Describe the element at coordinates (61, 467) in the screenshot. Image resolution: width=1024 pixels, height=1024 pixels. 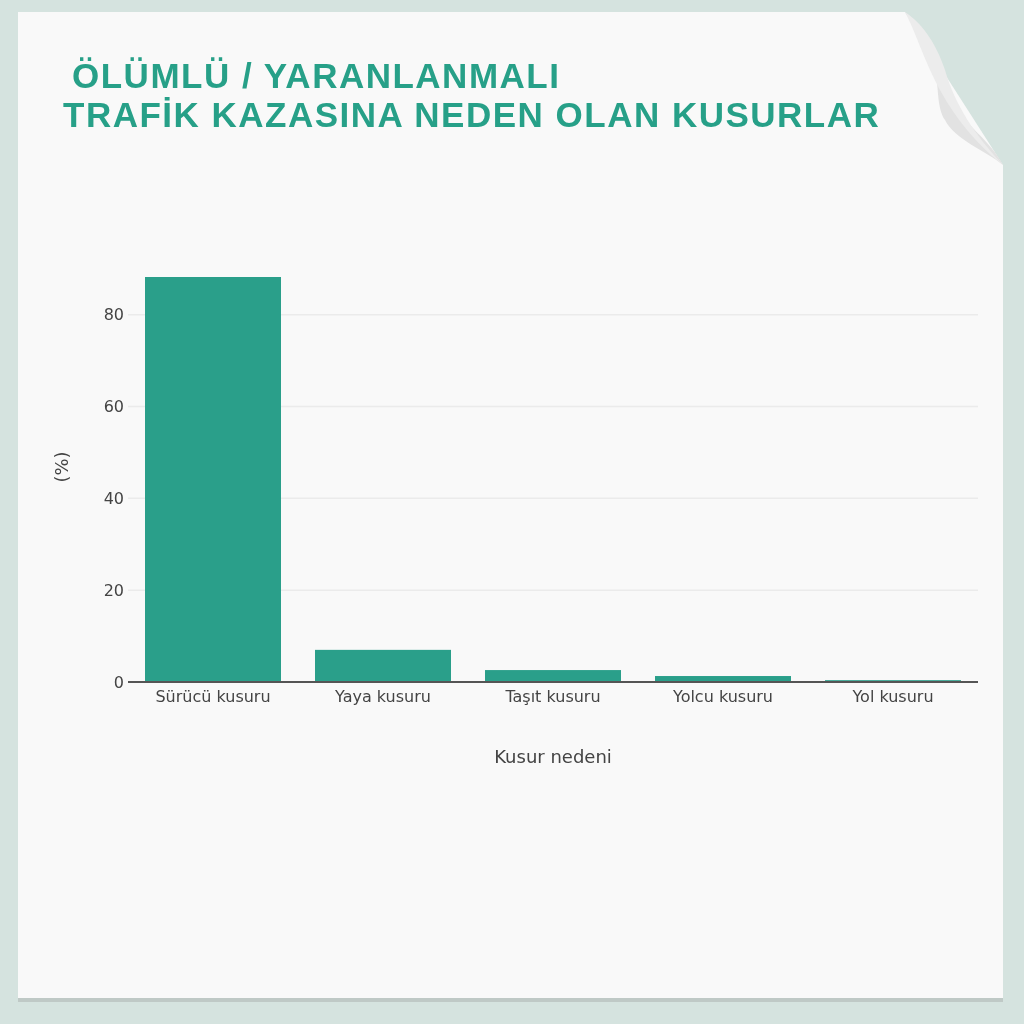
I see `y-axis-title: (%)` at that location.